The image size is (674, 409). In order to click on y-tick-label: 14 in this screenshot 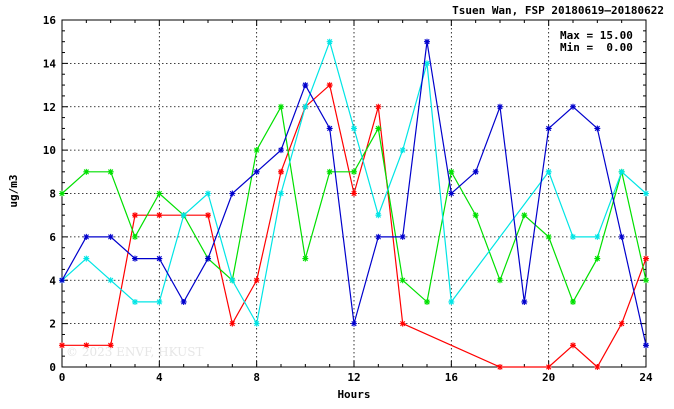, I will do `click(50, 63)`.